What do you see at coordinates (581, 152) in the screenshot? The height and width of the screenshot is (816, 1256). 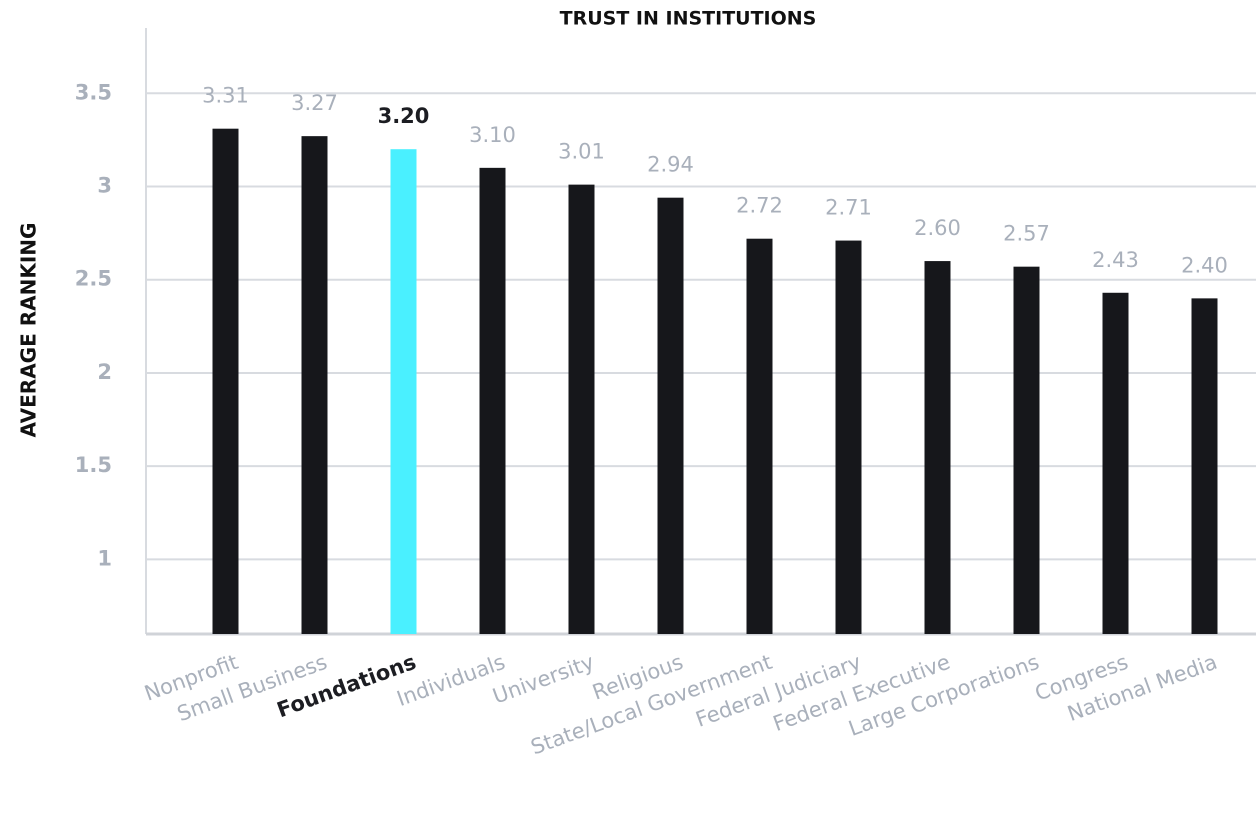 I see `value-label: 3.01` at bounding box center [581, 152].